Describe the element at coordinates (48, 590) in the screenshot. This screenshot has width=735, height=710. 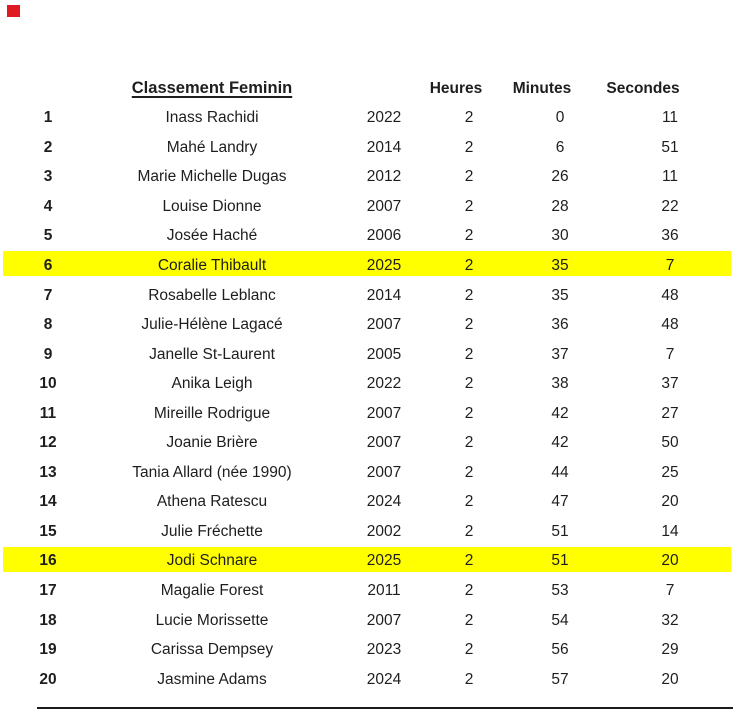
I see `rank-cell: 17` at that location.